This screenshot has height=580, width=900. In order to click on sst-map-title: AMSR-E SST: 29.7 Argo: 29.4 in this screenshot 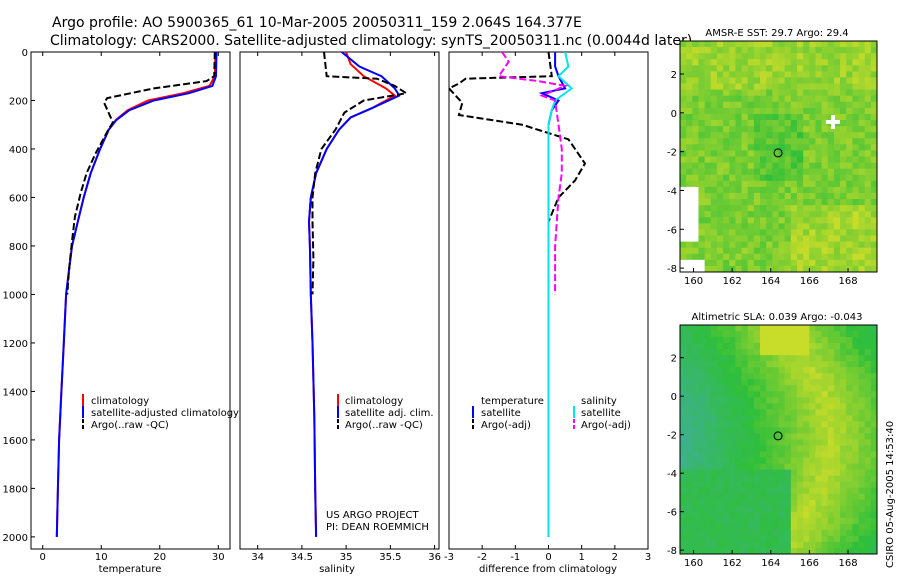, I will do `click(776, 33)`.